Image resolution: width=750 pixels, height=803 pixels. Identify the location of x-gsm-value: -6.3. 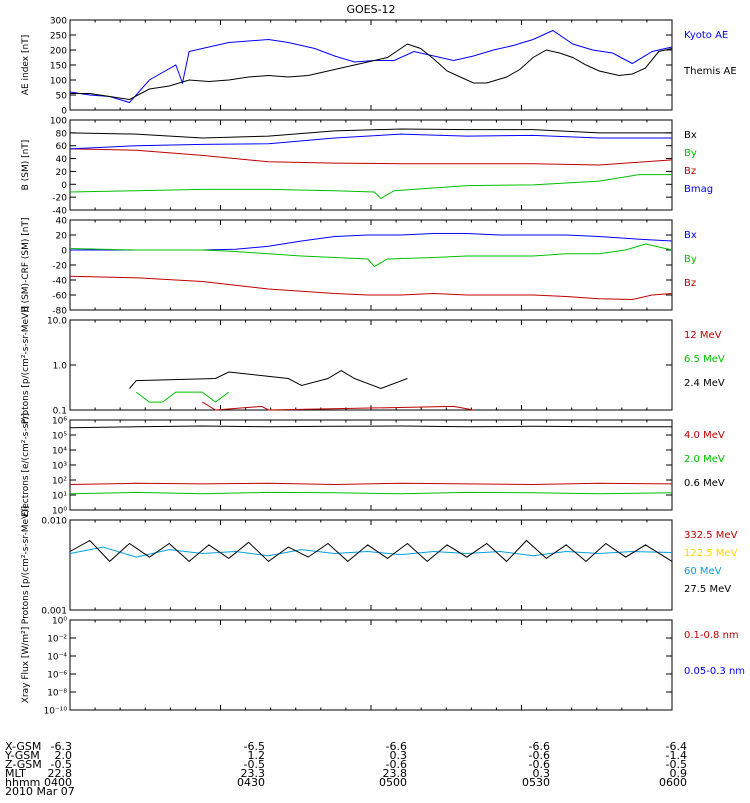
(61, 746).